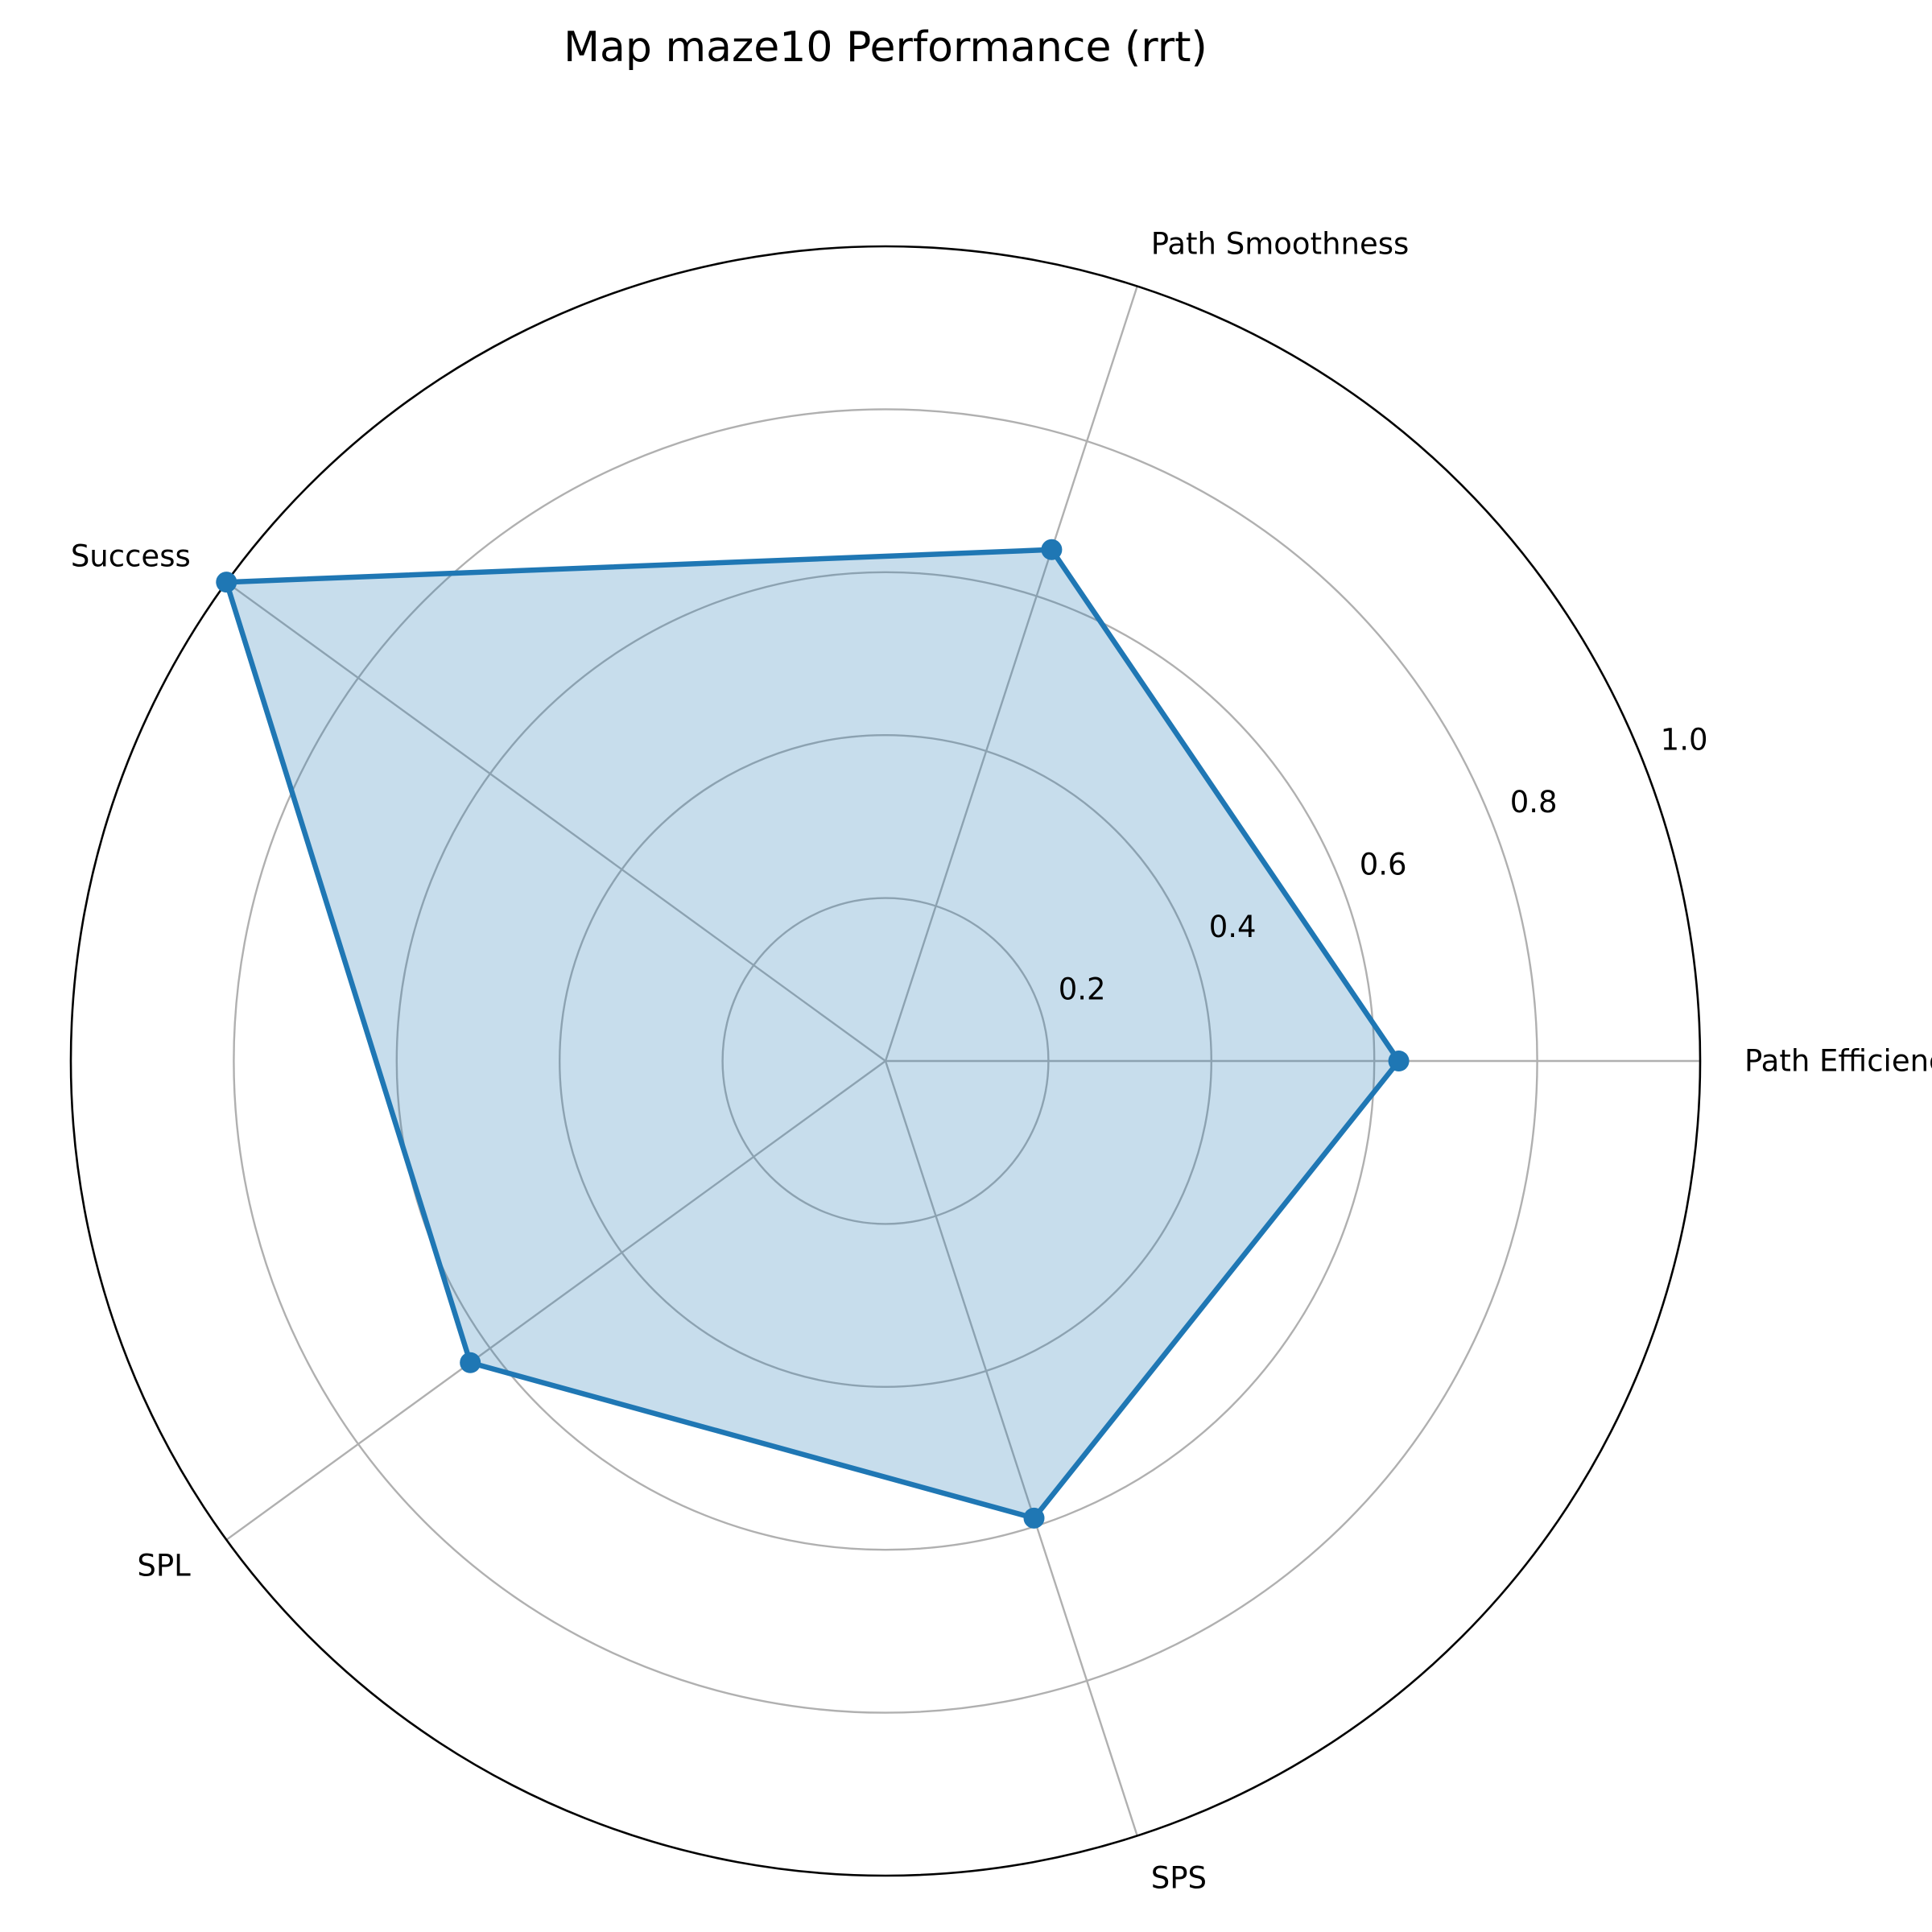 The image size is (1932, 1932). Describe the element at coordinates (470, 1362) in the screenshot. I see `data-point-spl` at that location.